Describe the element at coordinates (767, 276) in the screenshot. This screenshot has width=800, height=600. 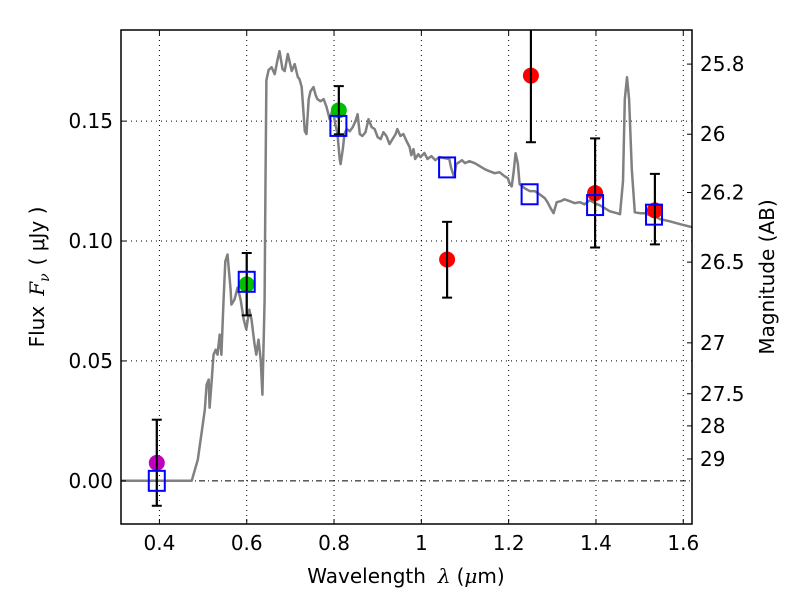
I see `right-axis-label: Magnitude (AB)` at that location.